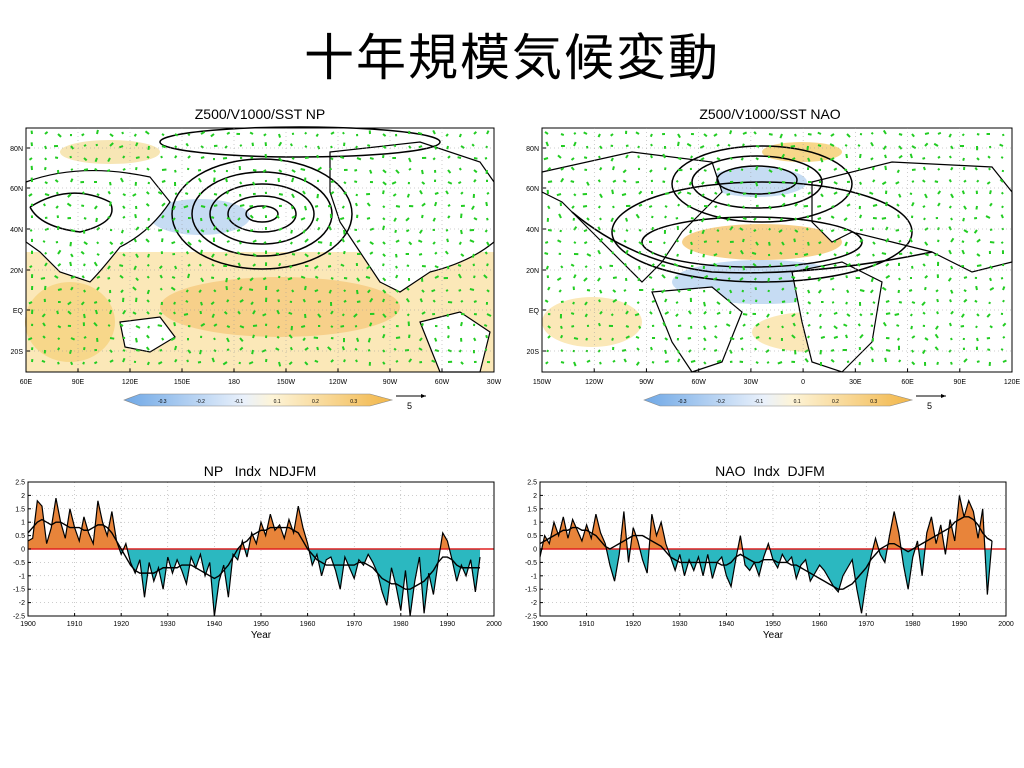 The width and height of the screenshot is (1024, 768). Describe the element at coordinates (17, 352) in the screenshot. I see `lat-label: 20S` at that location.